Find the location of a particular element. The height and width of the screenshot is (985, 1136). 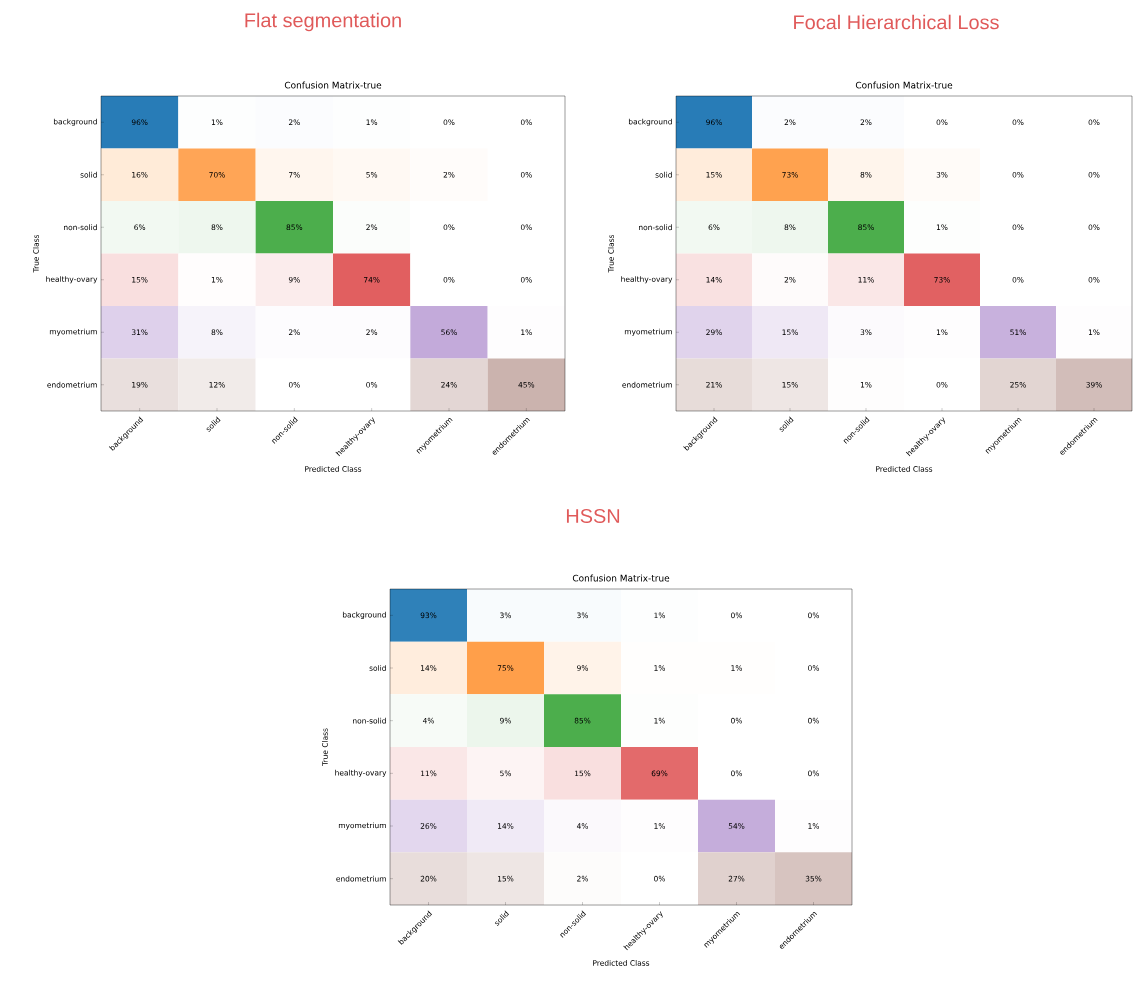

chart-title: HSSN is located at coordinates (593, 516).